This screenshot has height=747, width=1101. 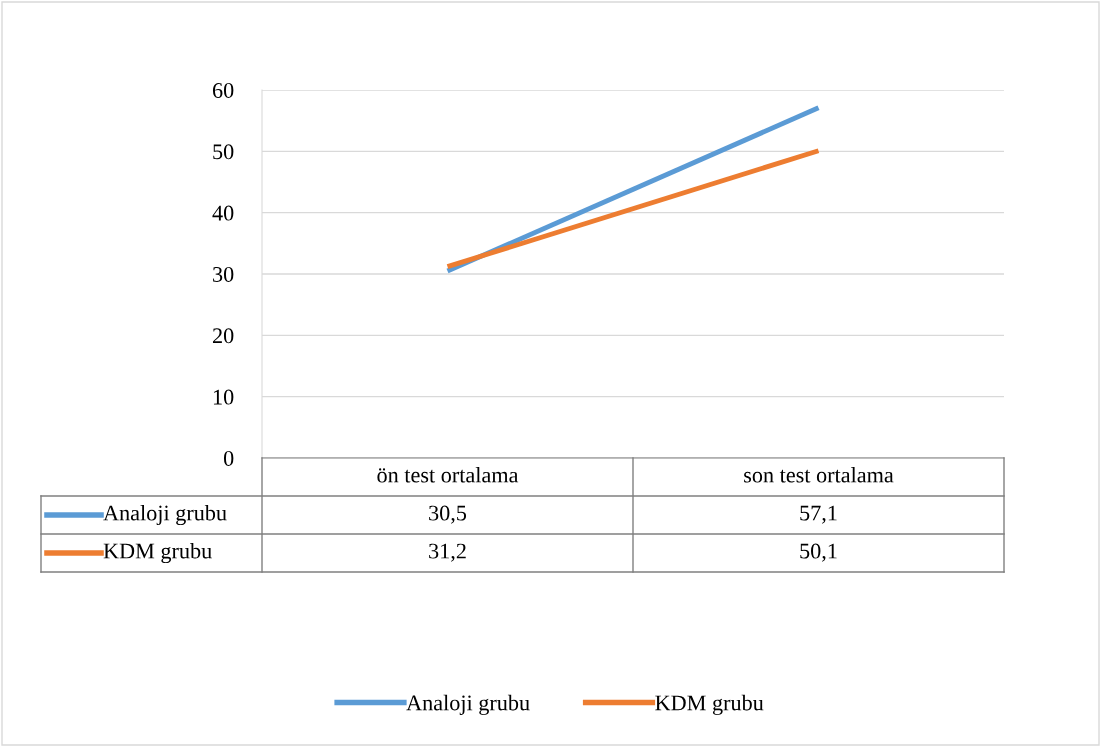 What do you see at coordinates (223, 90) in the screenshot?
I see `y-tick-label: 60` at bounding box center [223, 90].